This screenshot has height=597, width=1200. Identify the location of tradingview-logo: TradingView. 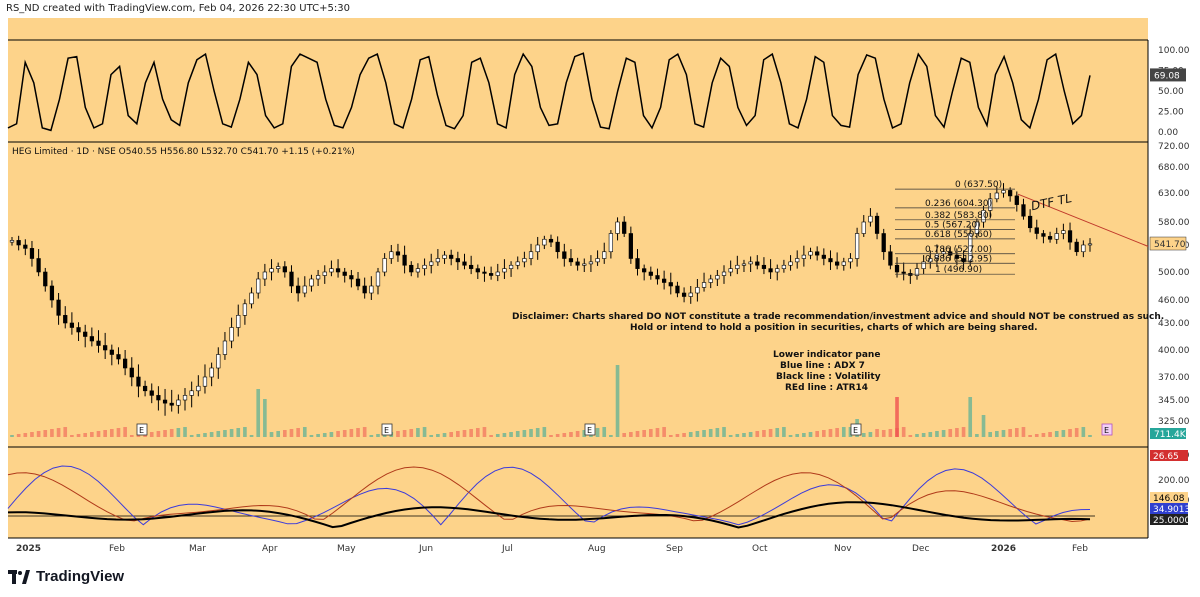
(66, 576).